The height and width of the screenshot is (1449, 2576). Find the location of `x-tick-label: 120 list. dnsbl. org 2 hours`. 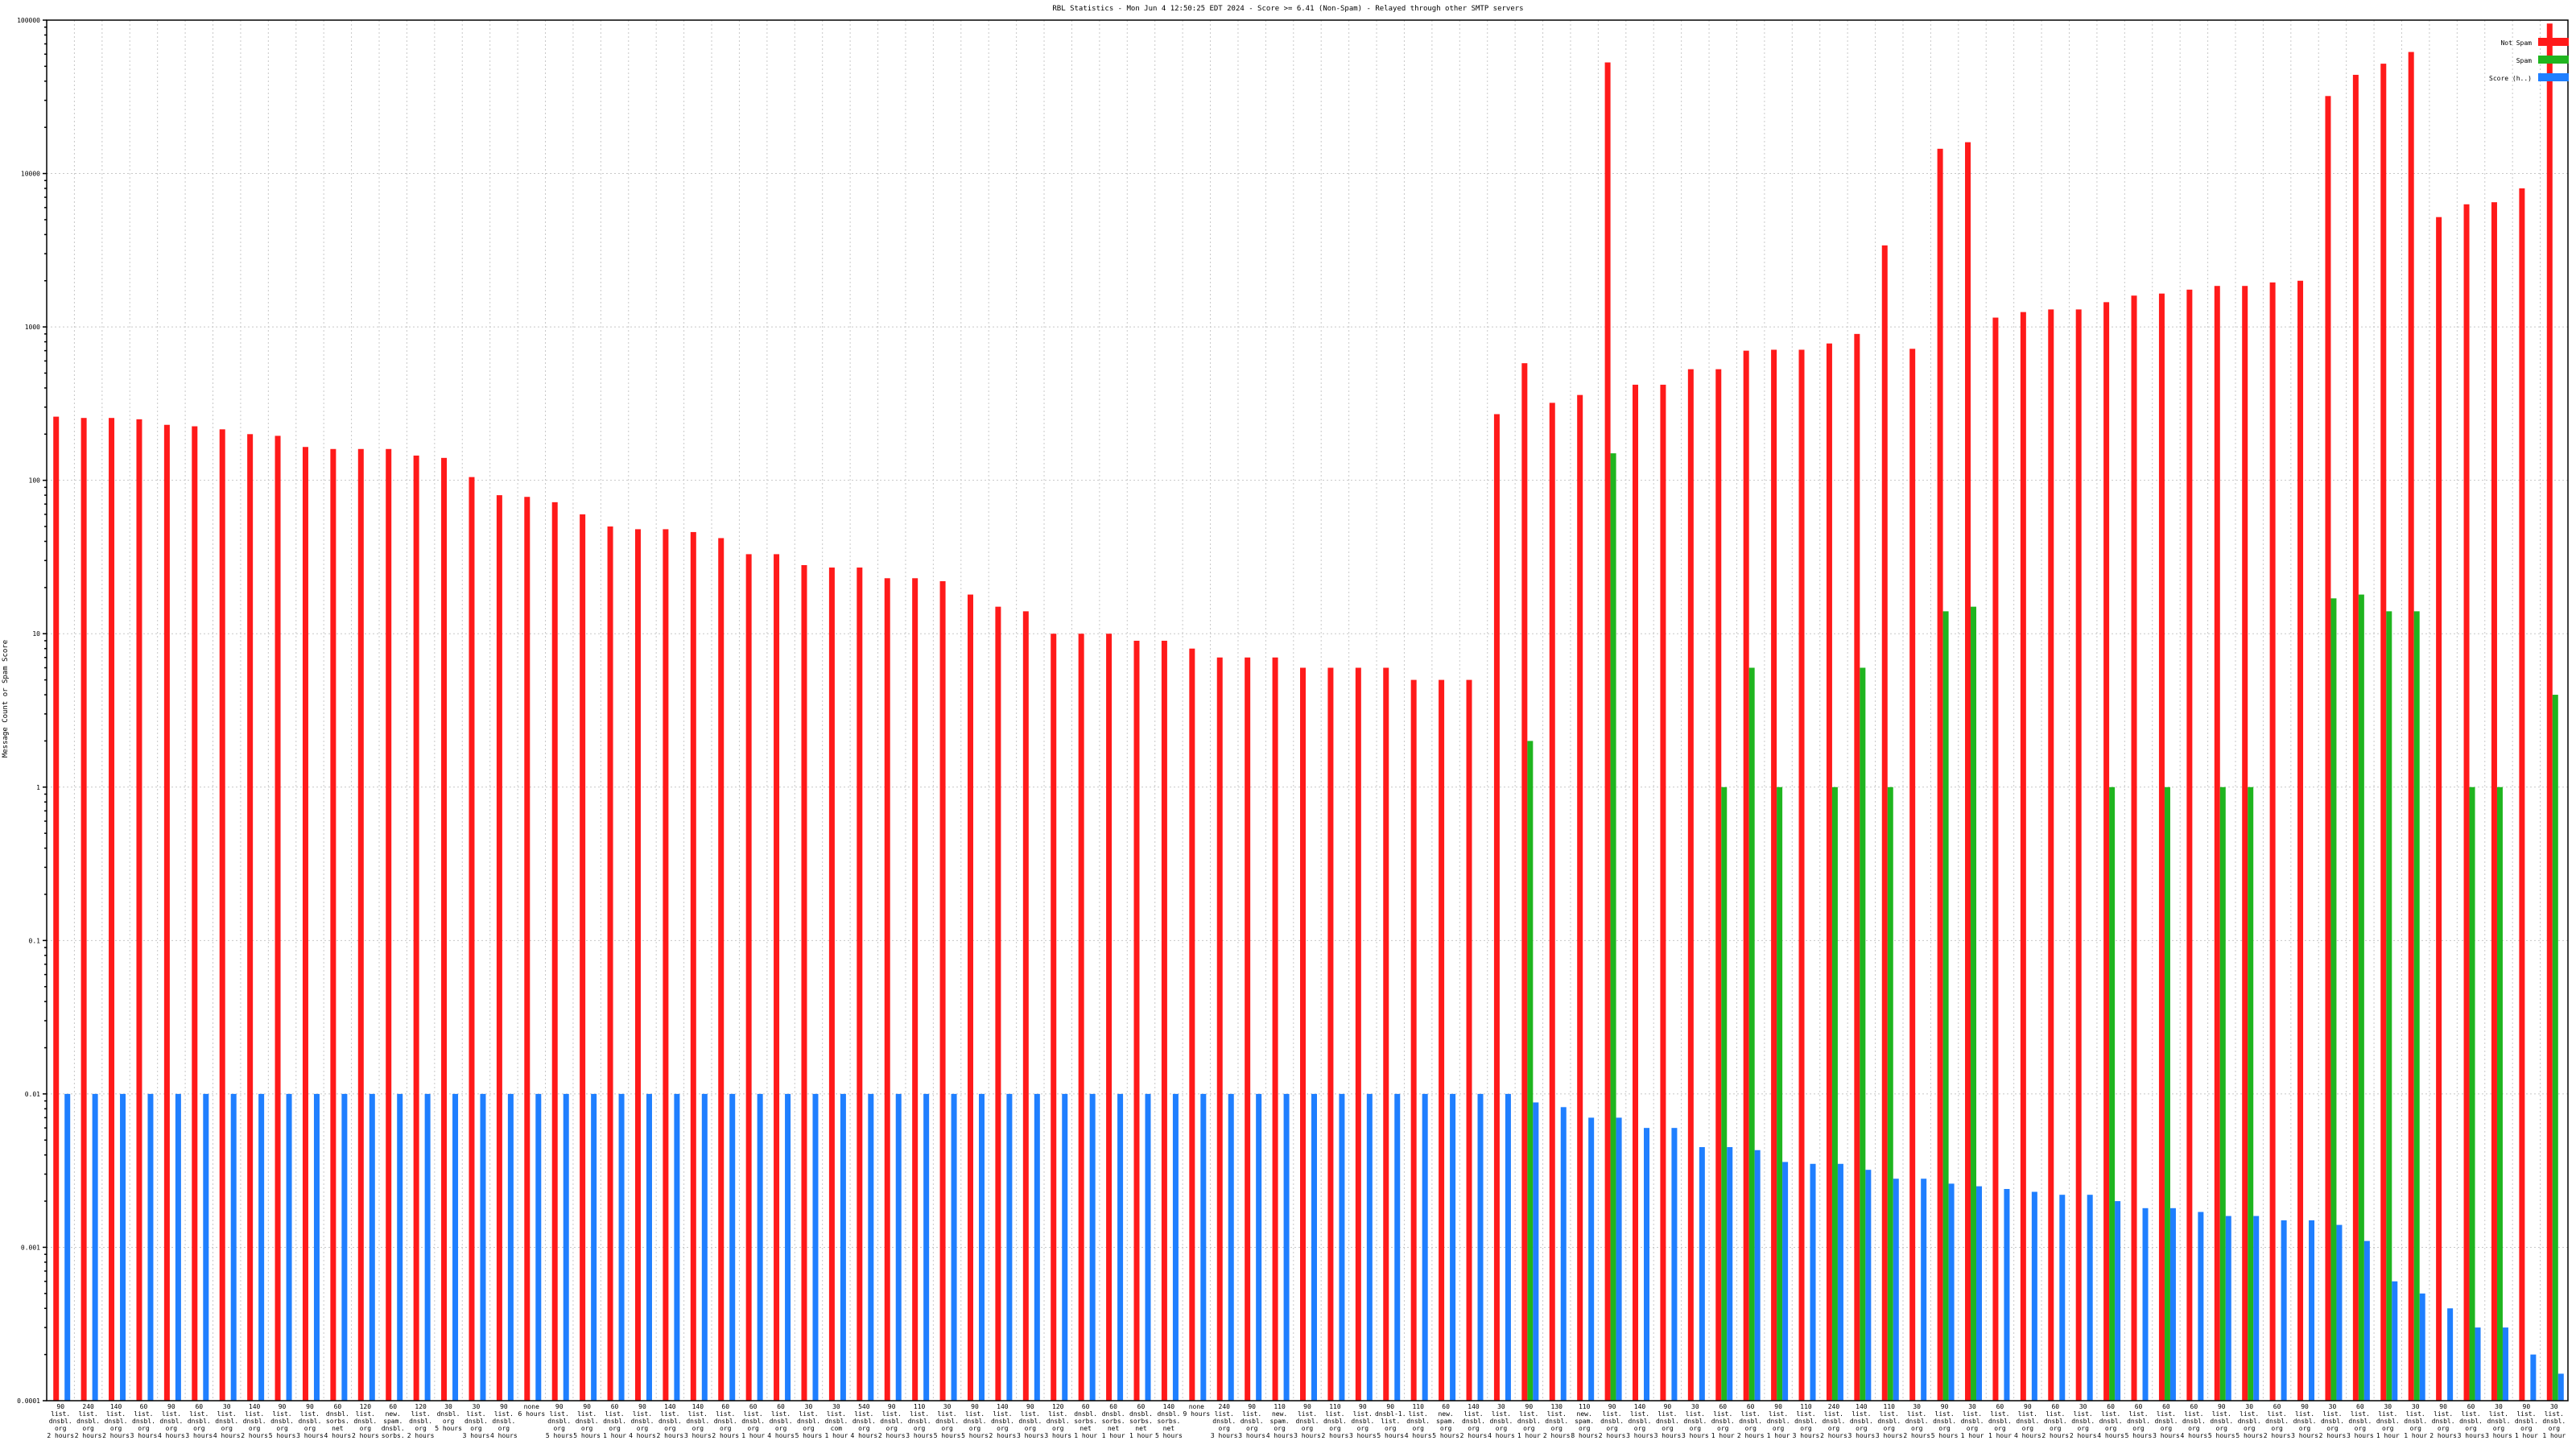

x-tick-label: 120 list. dnsbl. org 2 hours is located at coordinates (421, 1421).